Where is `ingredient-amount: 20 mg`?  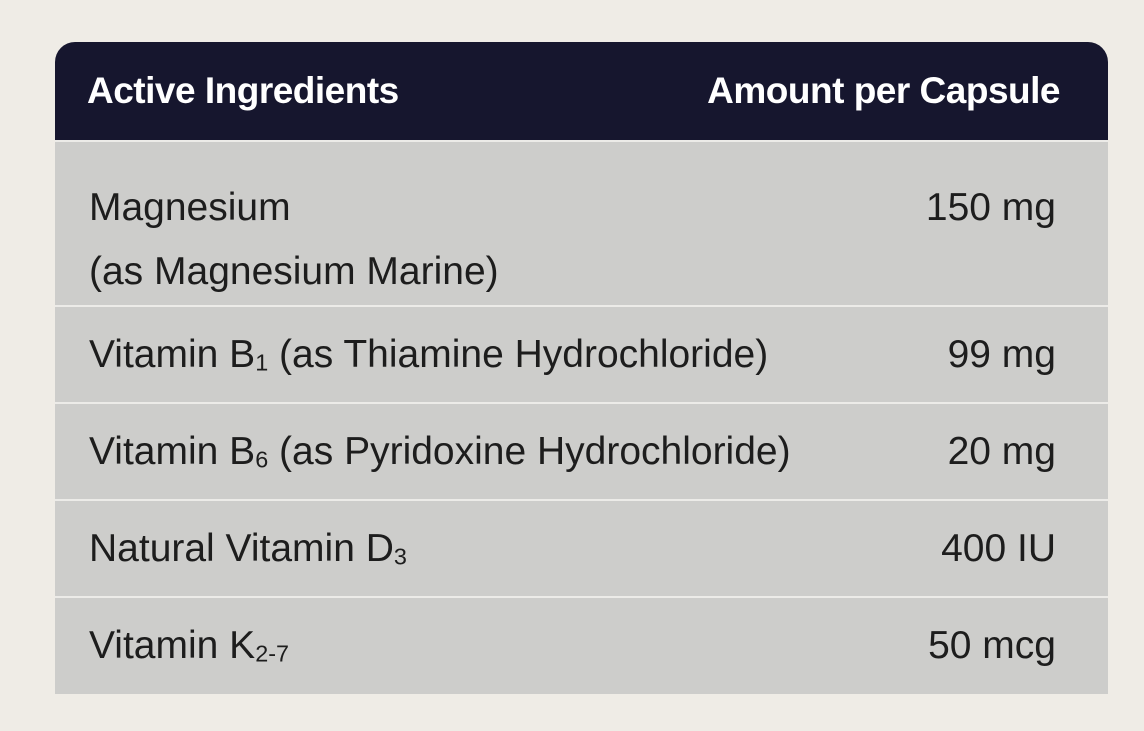 ingredient-amount: 20 mg is located at coordinates (1001, 451).